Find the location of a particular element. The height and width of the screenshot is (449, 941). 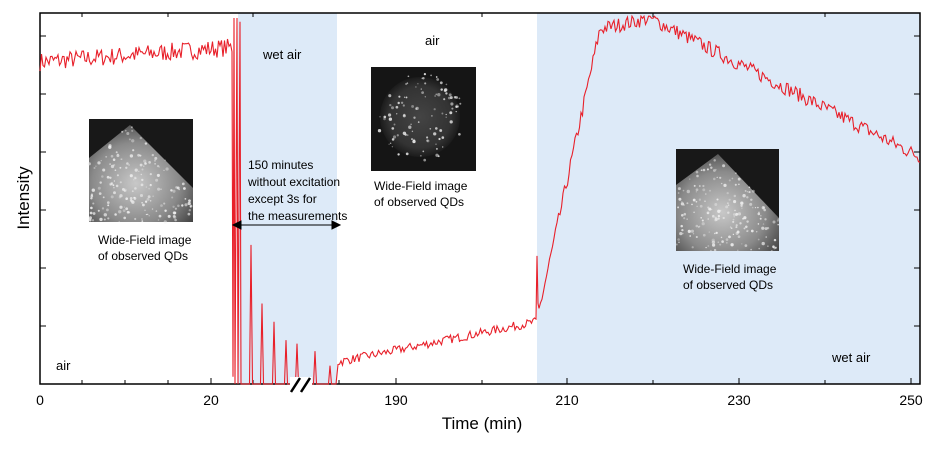

excitation-double-arrow is located at coordinates (286, 225).